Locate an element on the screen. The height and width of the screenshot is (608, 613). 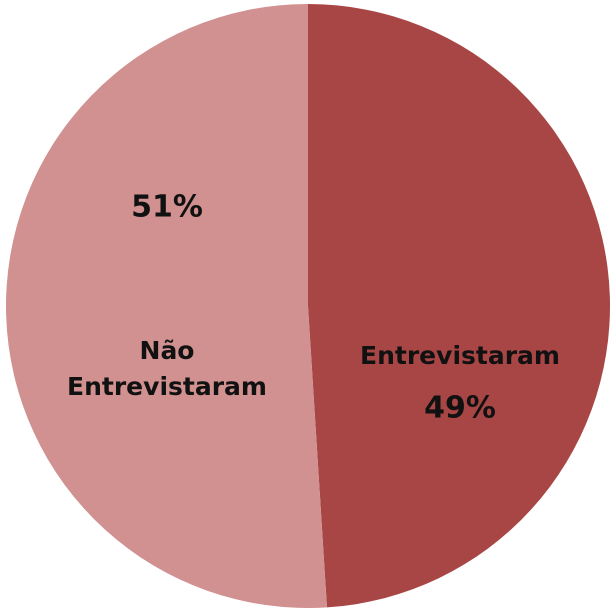
value-label: 49% is located at coordinates (460, 408).